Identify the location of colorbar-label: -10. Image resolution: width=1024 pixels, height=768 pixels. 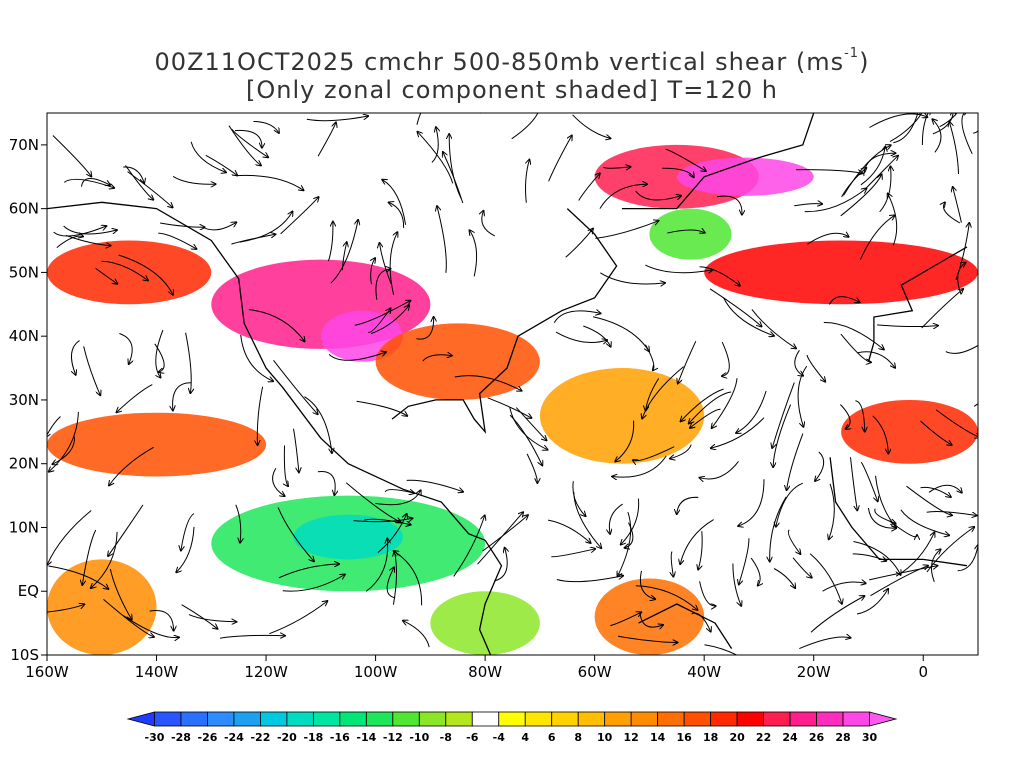
(419, 737).